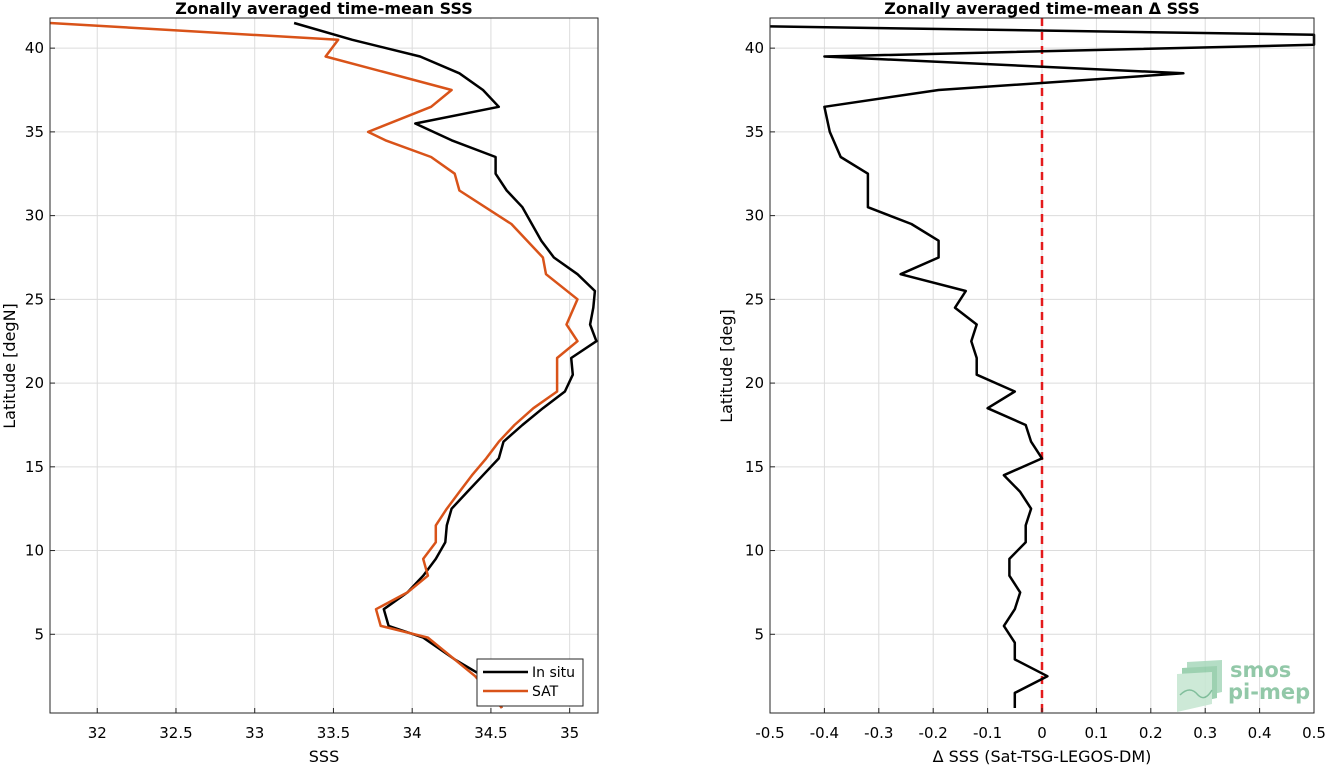 The height and width of the screenshot is (765, 1327). I want to click on logo-text-smos: smos, so click(1260, 670).